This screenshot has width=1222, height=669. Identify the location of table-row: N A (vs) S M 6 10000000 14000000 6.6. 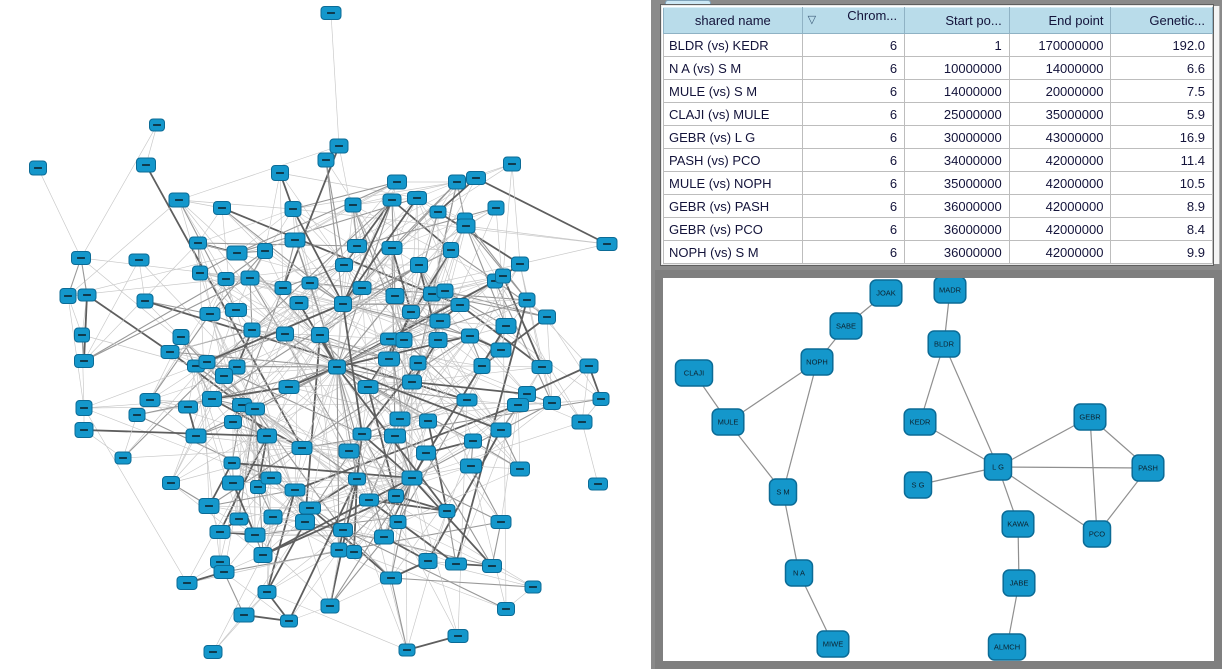
(938, 68).